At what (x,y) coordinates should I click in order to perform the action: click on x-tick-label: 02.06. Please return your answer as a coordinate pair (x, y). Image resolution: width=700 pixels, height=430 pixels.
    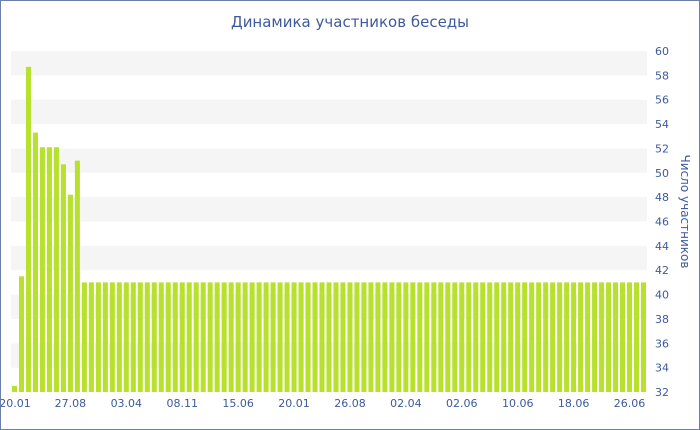
    Looking at the image, I should click on (462, 403).